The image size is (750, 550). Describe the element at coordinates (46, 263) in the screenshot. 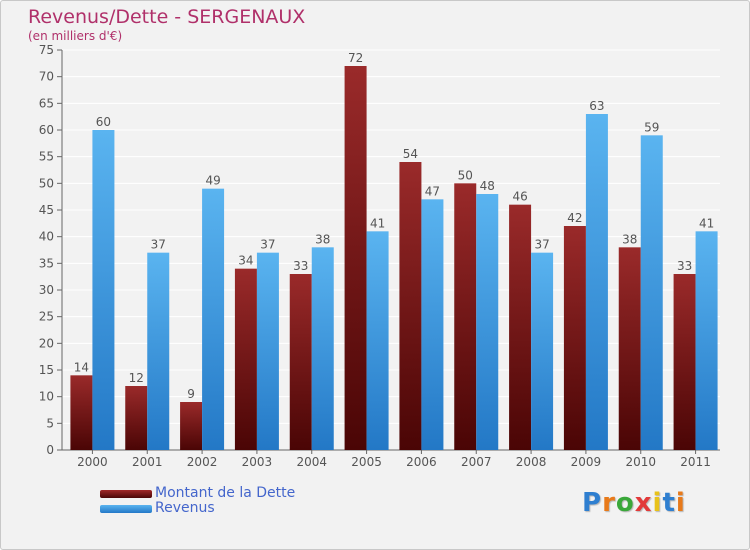

I see `y-tick-label: 35` at that location.